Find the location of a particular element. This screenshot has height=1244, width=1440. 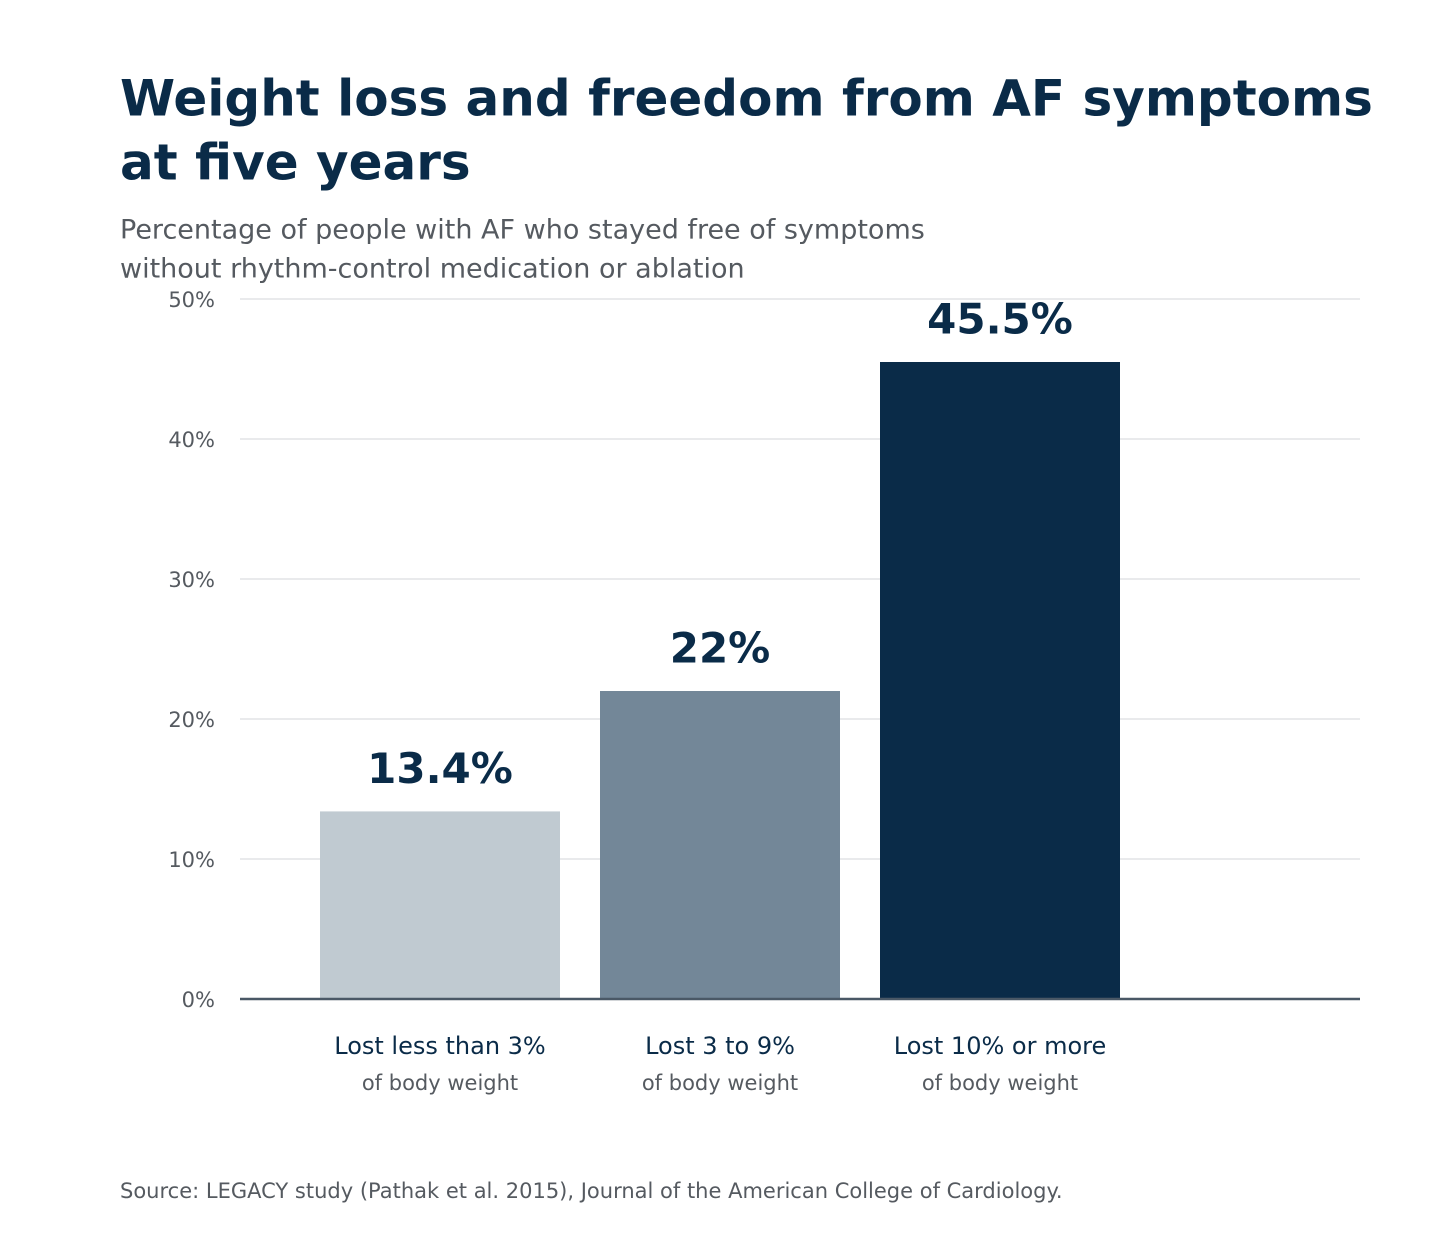

y-tick-label: 30% is located at coordinates (191, 580).